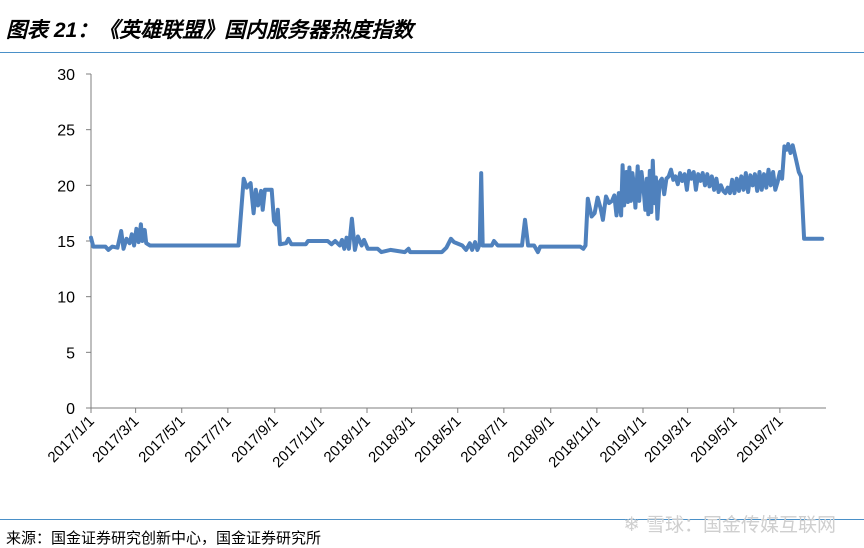 This screenshot has height=548, width=864. I want to click on watermark-text: 雪球：国金传媒互联网, so click(740, 525).